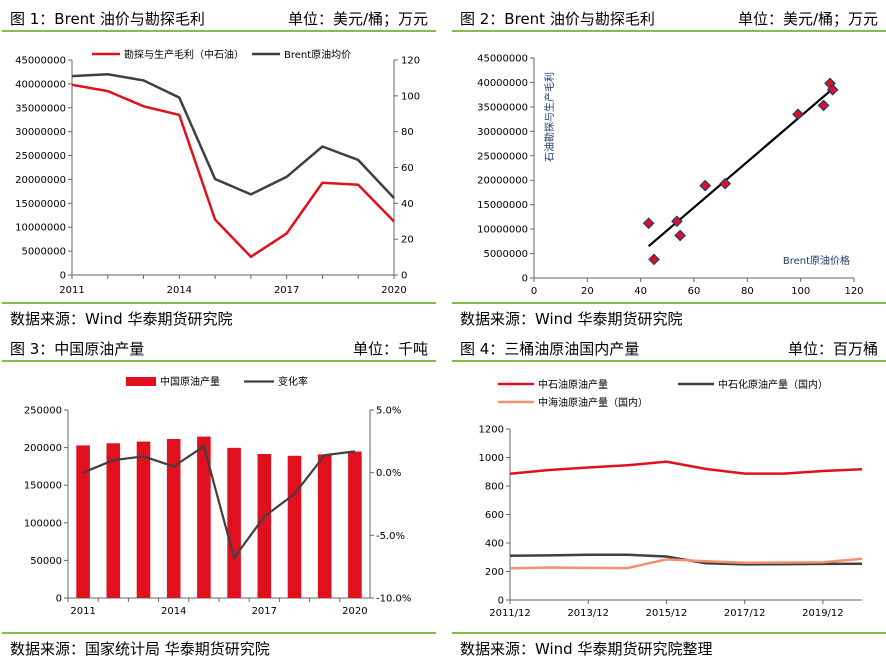 The height and width of the screenshot is (662, 886). I want to click on panel-source: 数据来源：国家统计局 华泰期货研究院, so click(140, 649).